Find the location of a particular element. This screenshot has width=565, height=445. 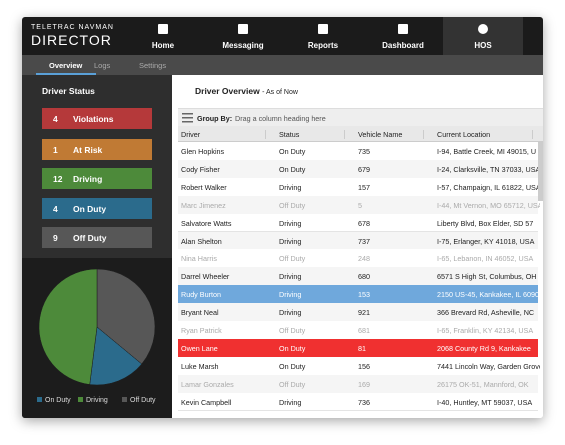

table-cell: 366 Brevard Rd, Asheville, NC is located at coordinates (486, 313).